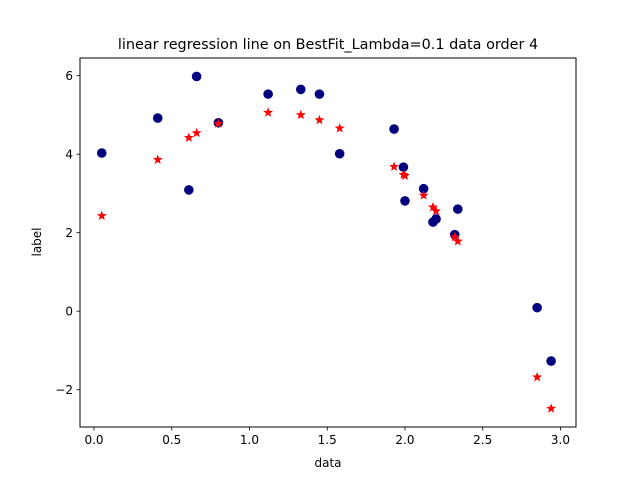 The image size is (640, 484). What do you see at coordinates (249, 440) in the screenshot?
I see `x-tick-label: 1.0` at bounding box center [249, 440].